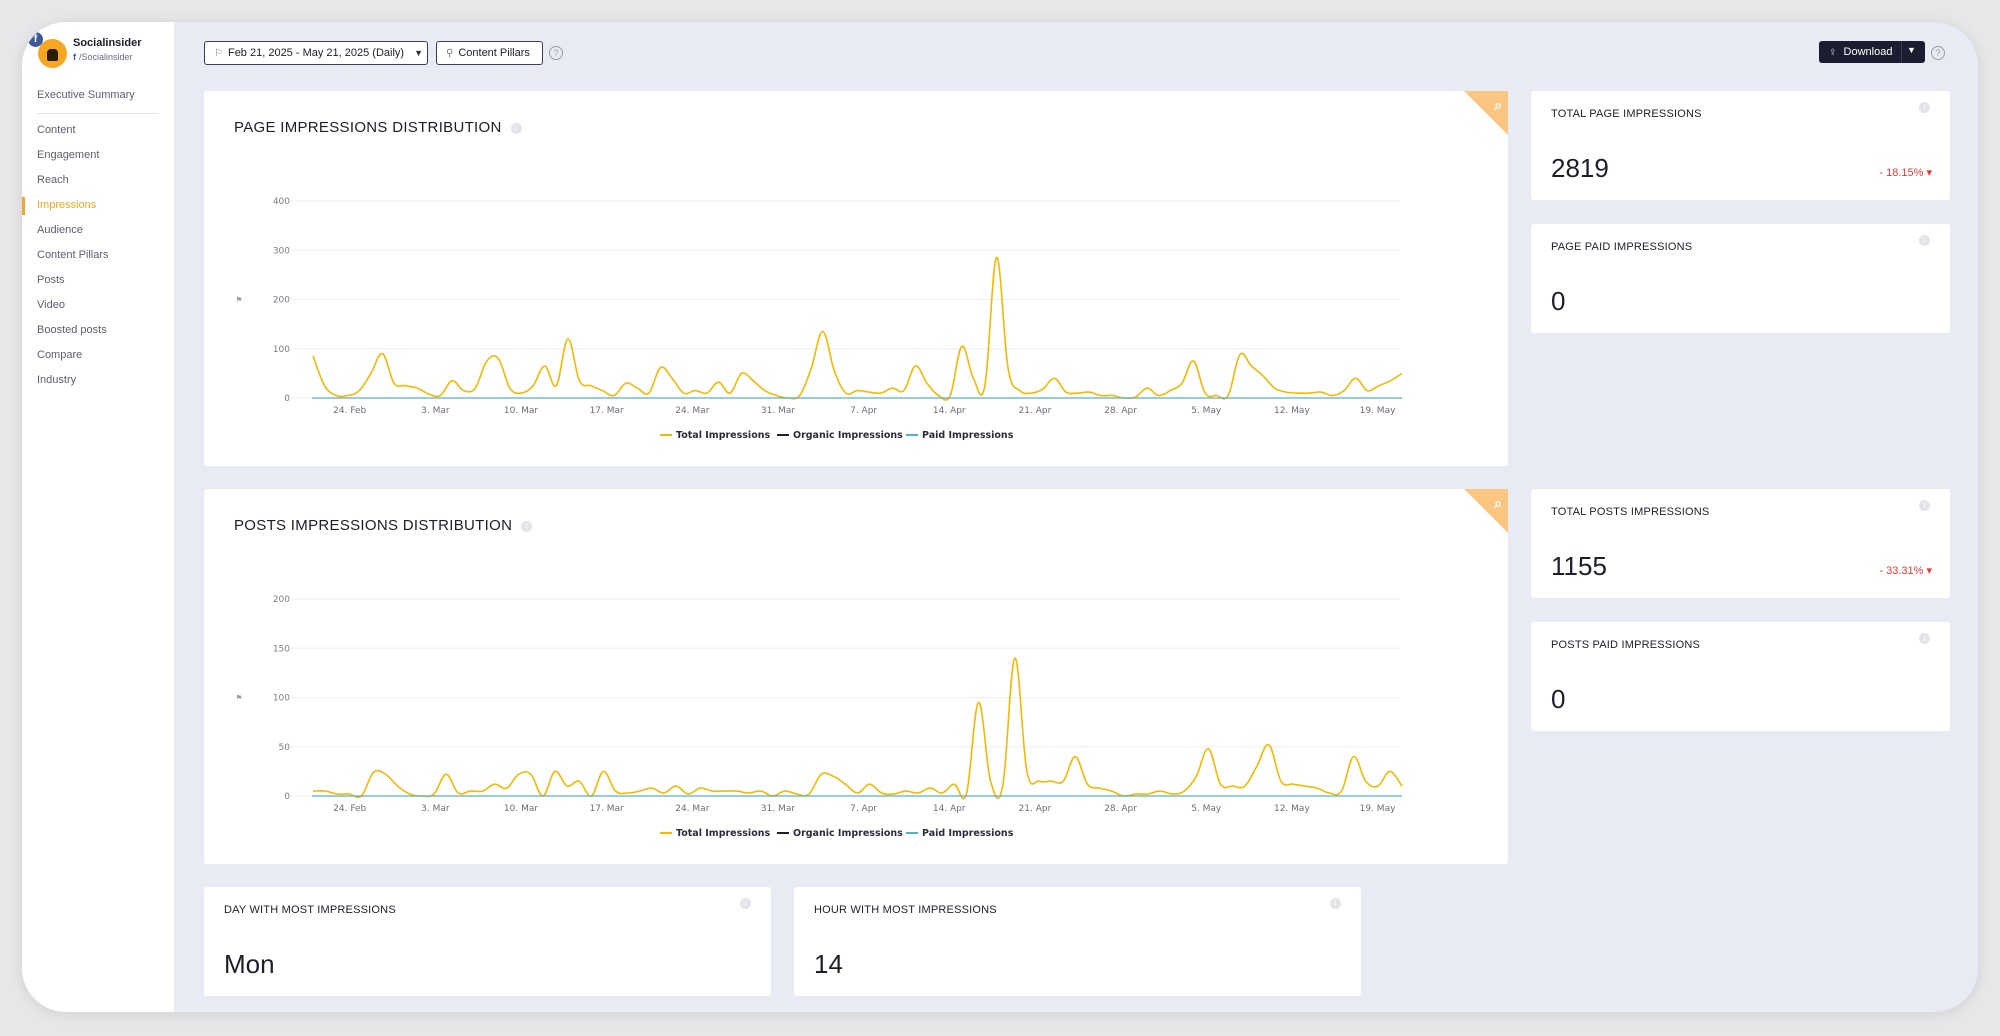 The height and width of the screenshot is (1036, 2000). I want to click on stat-label: TOTAL POSTS IMPRESSIONS, so click(1630, 512).